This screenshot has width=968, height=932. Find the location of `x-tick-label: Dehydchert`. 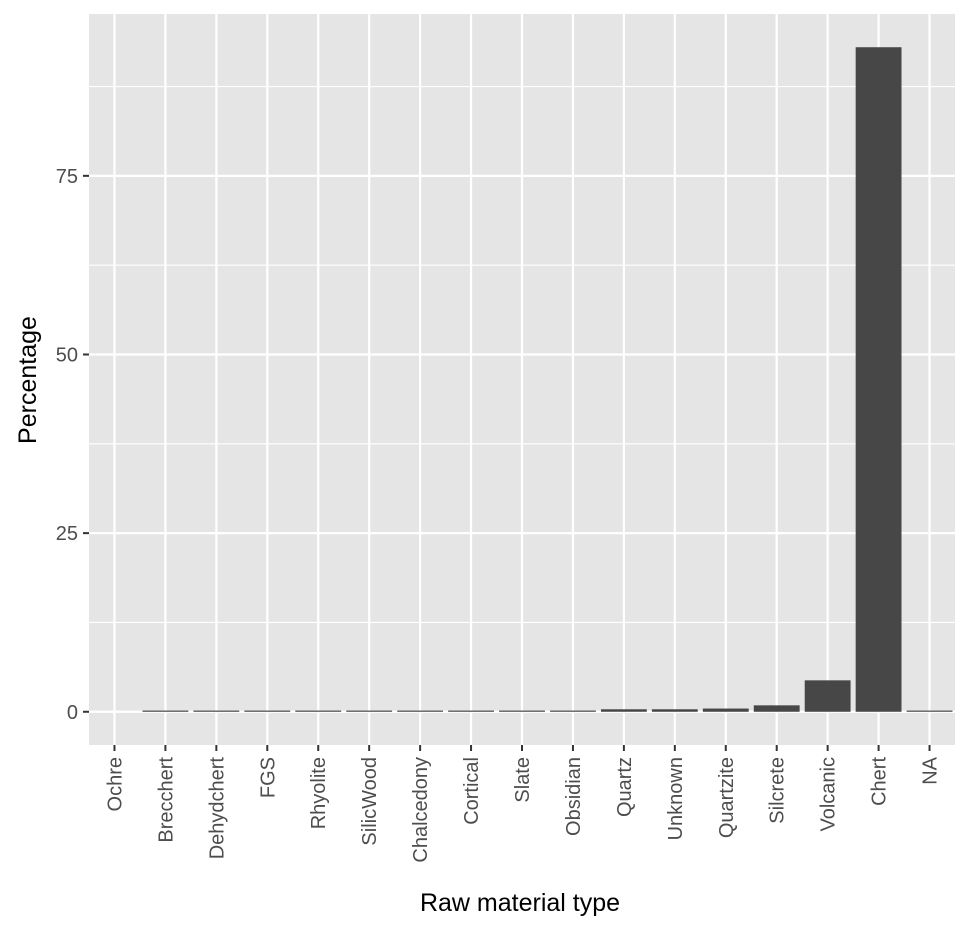

x-tick-label: Dehydchert is located at coordinates (217, 808).